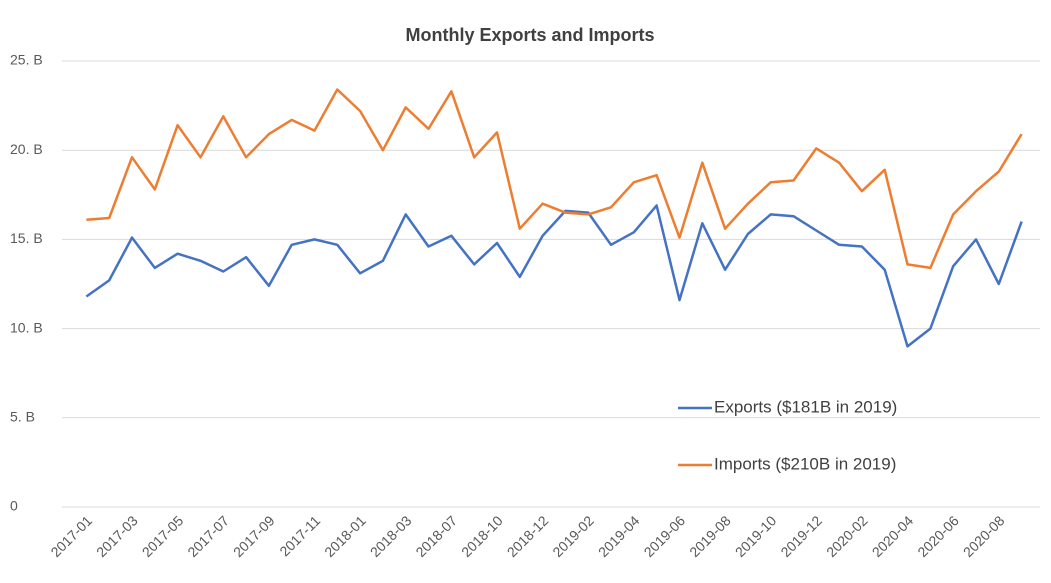  Describe the element at coordinates (847, 536) in the screenshot. I see `x-tick-label: 2020-02` at that location.